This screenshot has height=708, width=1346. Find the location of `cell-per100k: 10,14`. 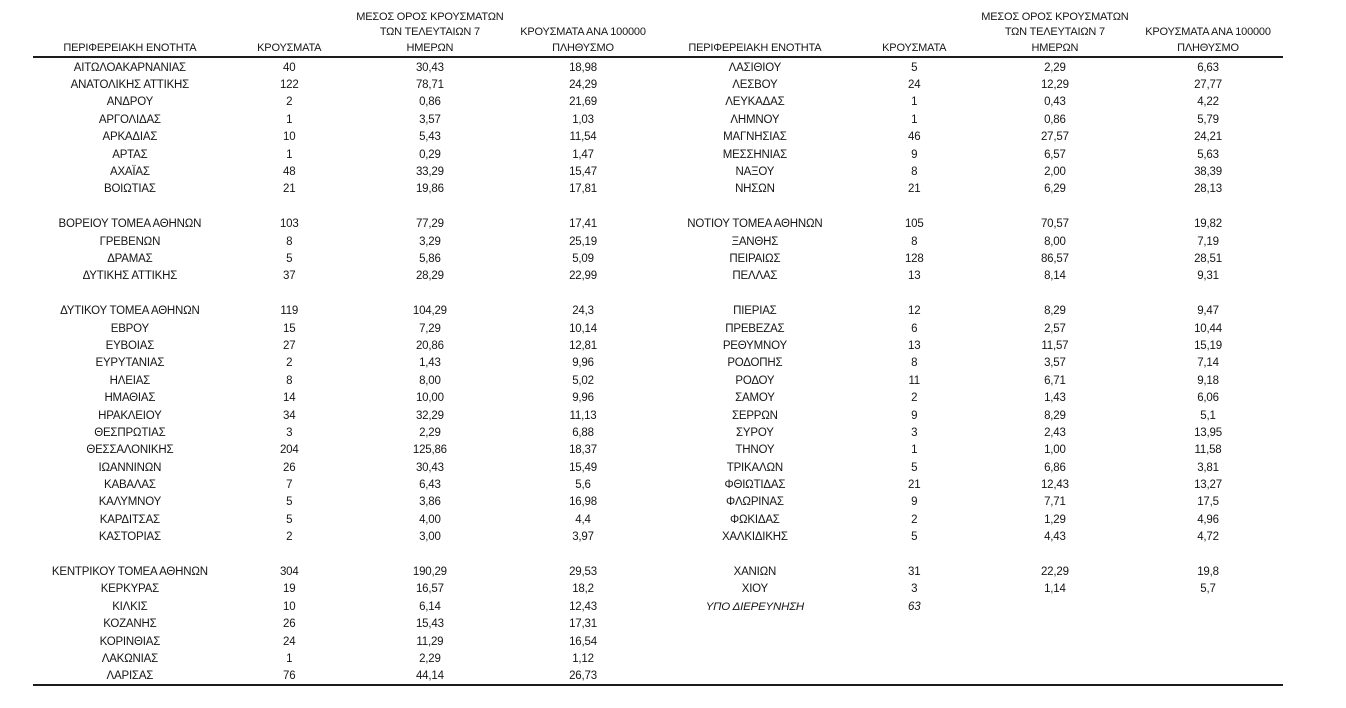

cell-per100k: 10,14 is located at coordinates (583, 328).